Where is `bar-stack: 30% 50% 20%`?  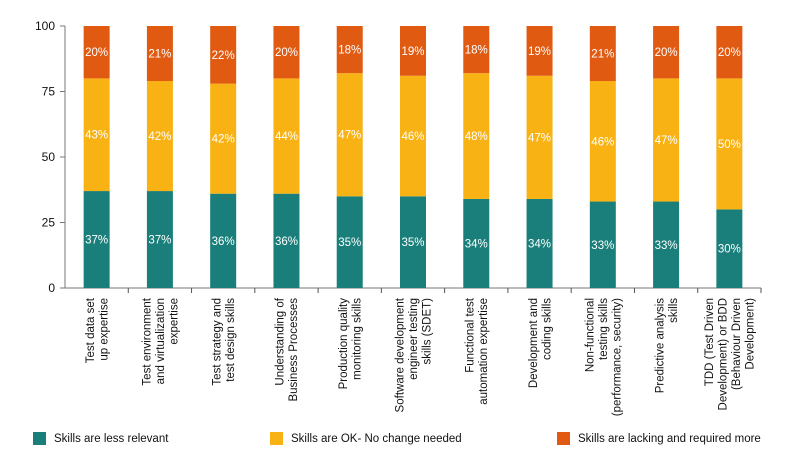 bar-stack: 30% 50% 20% is located at coordinates (729, 157).